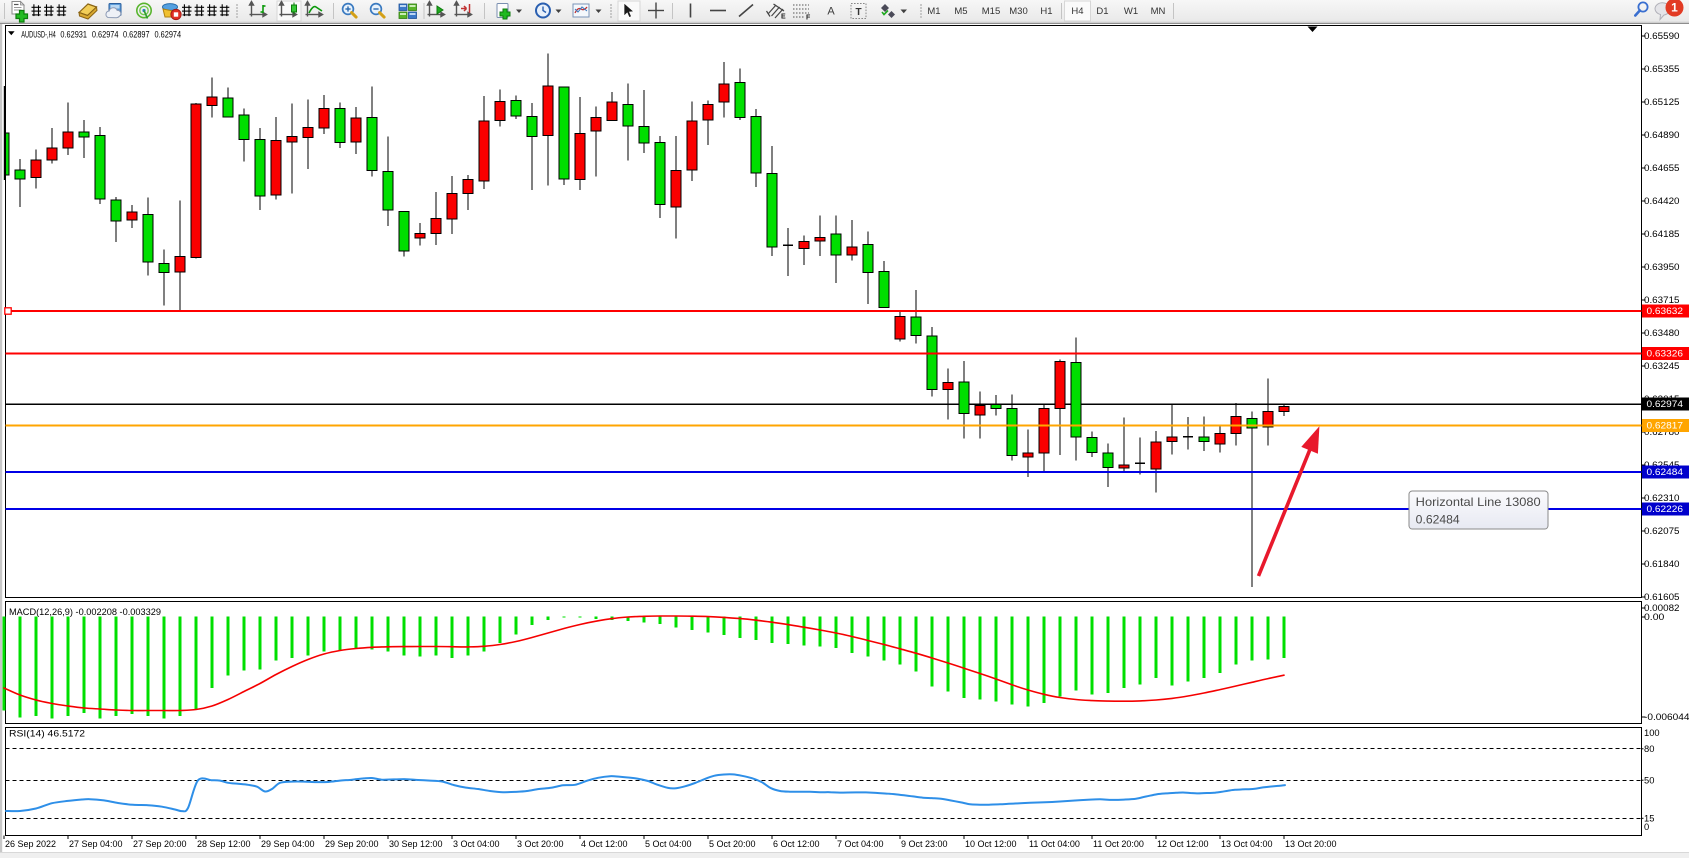 This screenshot has height=858, width=1689. I want to click on svg-text: 0.65125, so click(1662, 102).